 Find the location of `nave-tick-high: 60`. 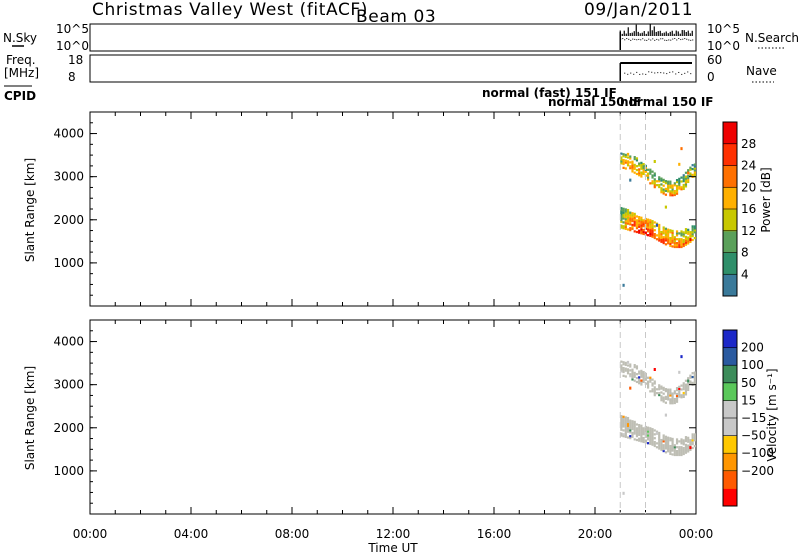

nave-tick-high: 60 is located at coordinates (714, 60).